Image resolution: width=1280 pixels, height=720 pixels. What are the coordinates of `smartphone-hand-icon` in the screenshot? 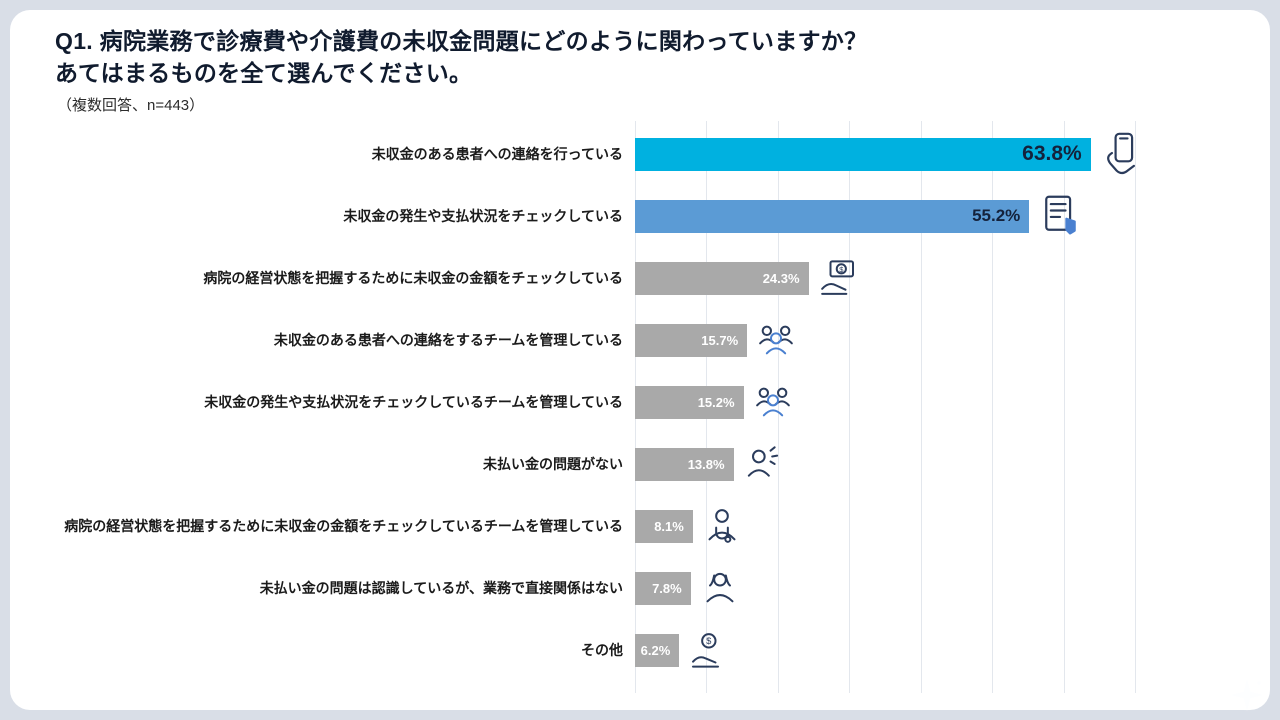 It's located at (1122, 154).